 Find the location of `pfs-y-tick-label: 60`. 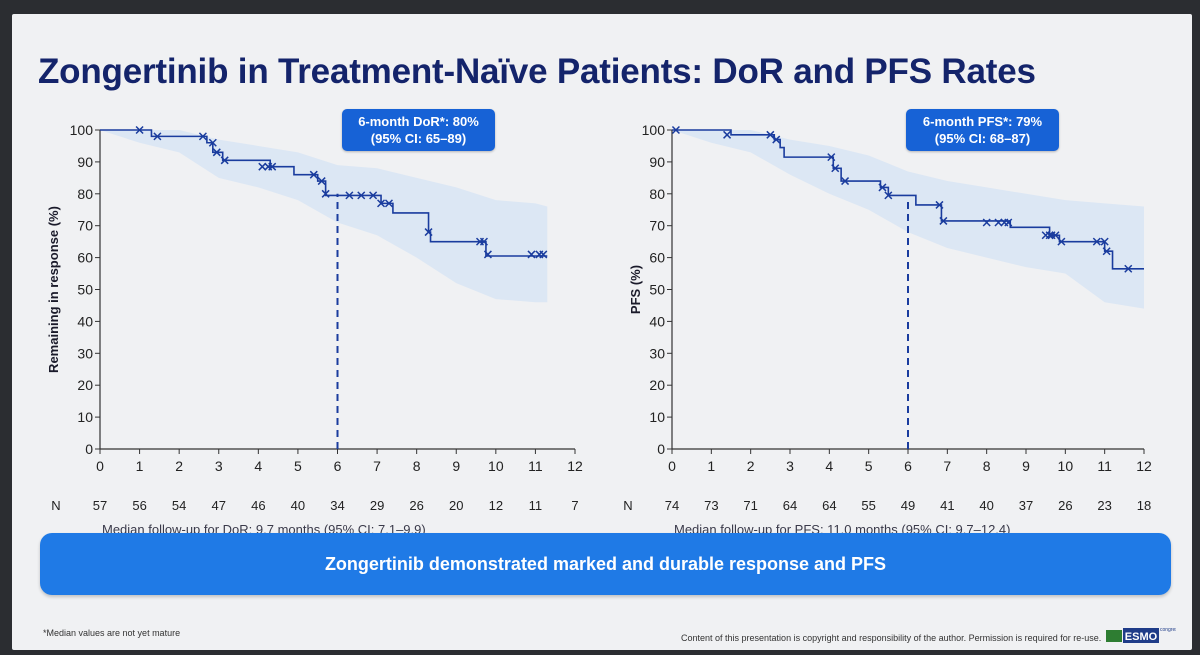

pfs-y-tick-label: 60 is located at coordinates (657, 258).